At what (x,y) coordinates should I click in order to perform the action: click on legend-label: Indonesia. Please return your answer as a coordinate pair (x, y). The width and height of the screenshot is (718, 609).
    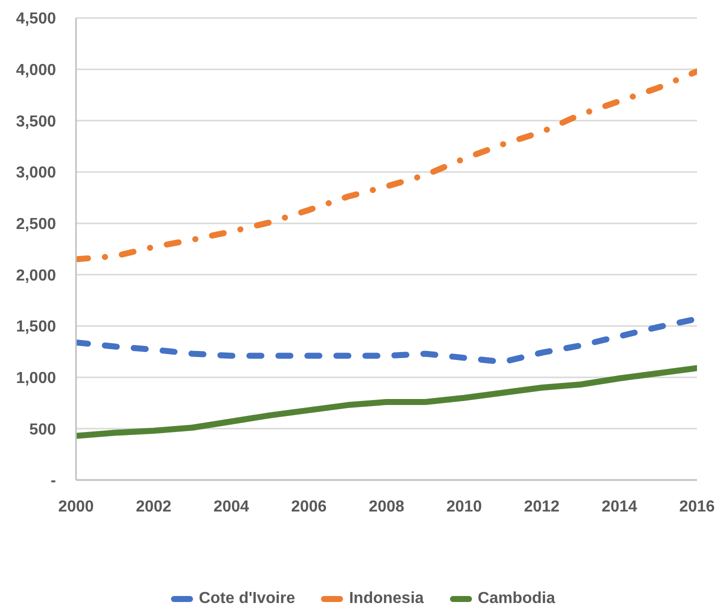
    Looking at the image, I should click on (386, 599).